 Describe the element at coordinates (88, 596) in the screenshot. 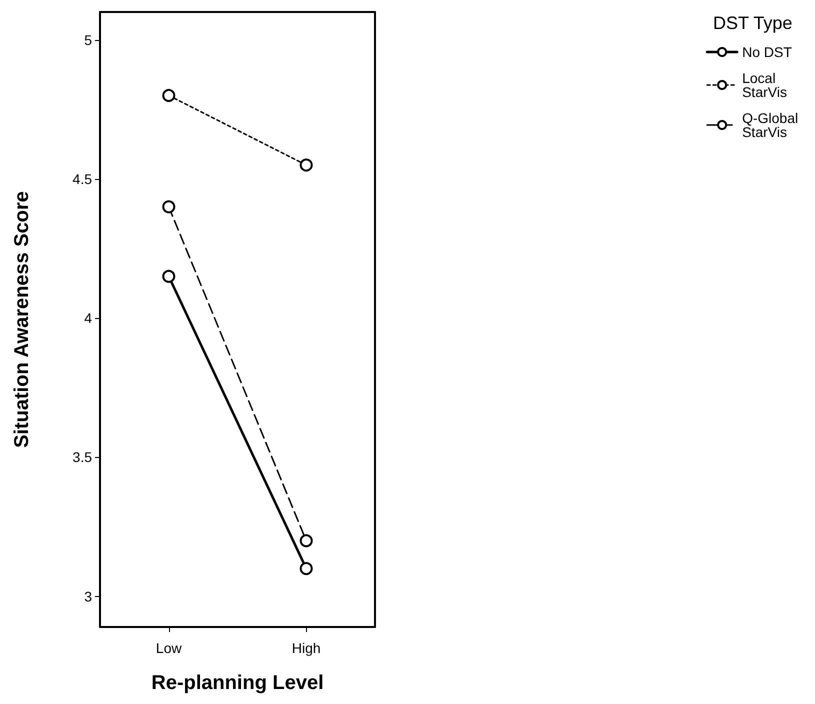

I see `y-tick-label: 3` at that location.